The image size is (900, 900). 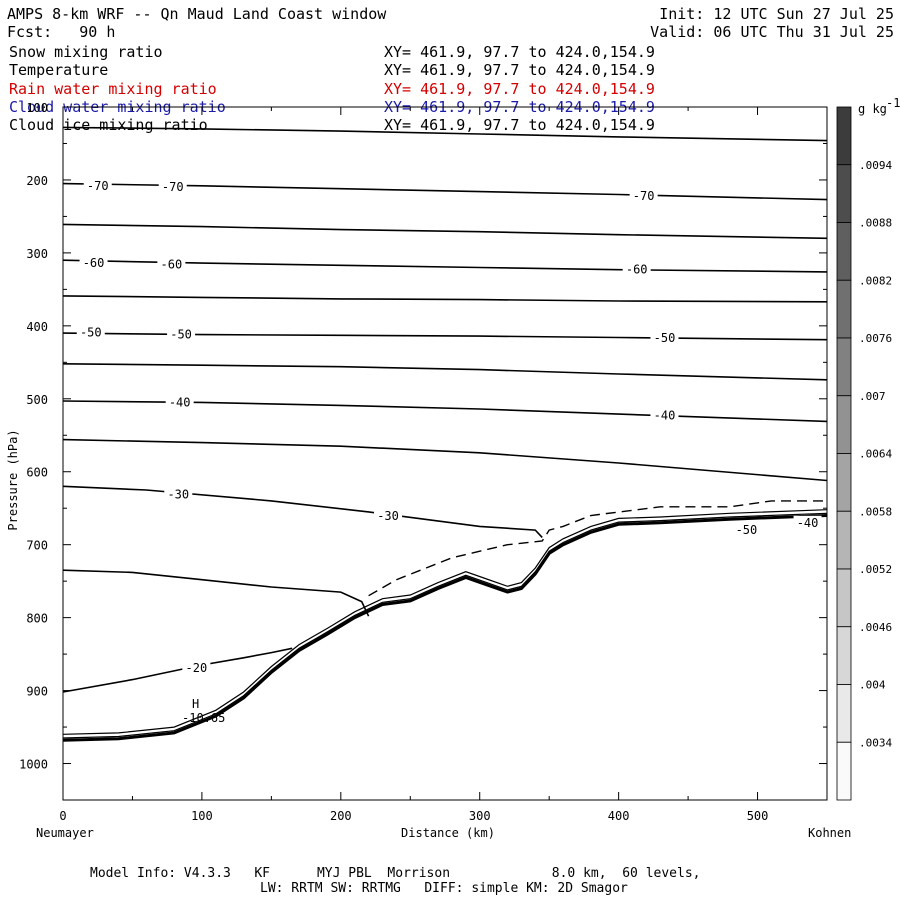 I want to click on field-xy-snow: XY= 461.9, 97.7 to 424.0,154.9, so click(x=519, y=52).